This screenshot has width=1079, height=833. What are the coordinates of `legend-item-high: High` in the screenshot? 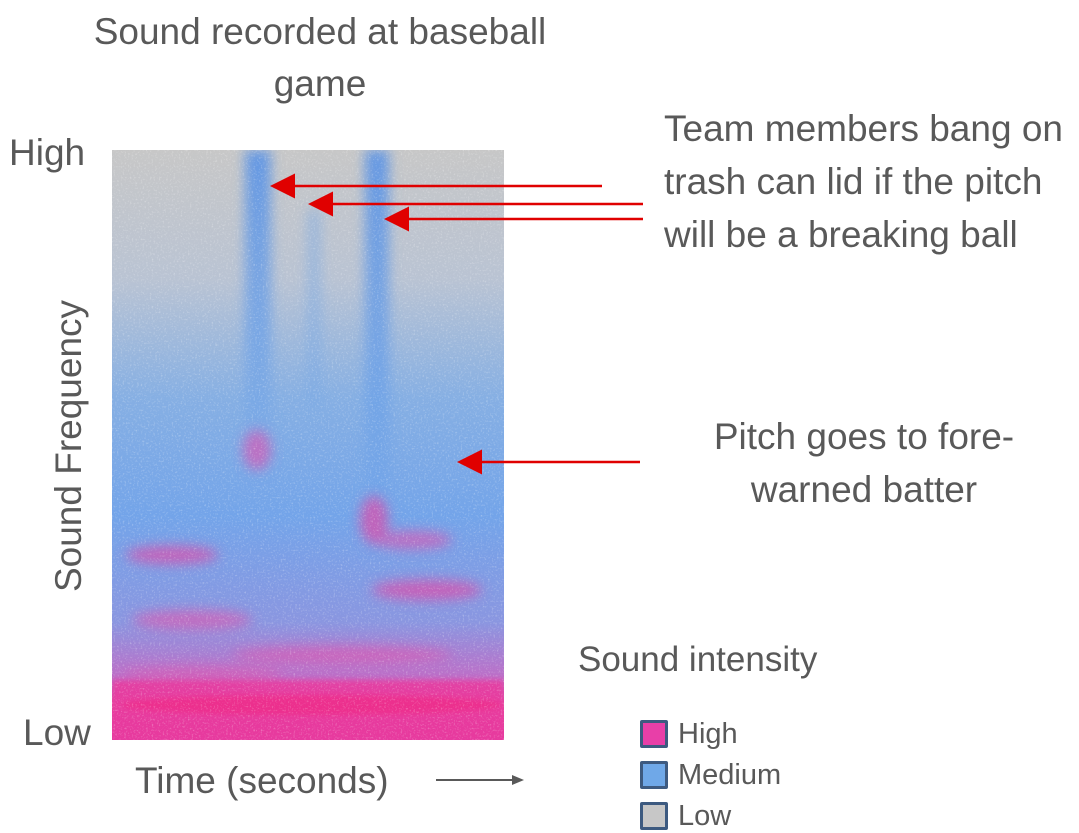 It's located at (689, 733).